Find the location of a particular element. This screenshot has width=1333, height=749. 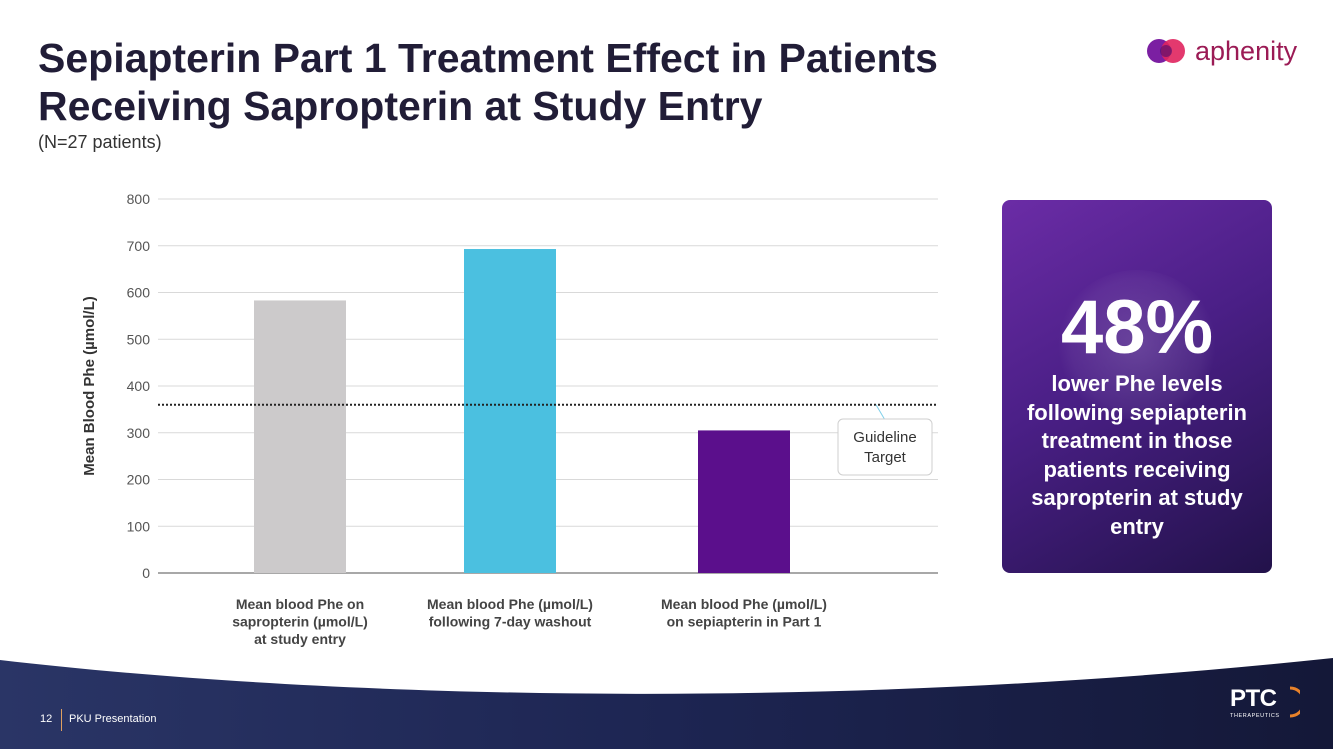

callout-glow is located at coordinates (1137, 345).